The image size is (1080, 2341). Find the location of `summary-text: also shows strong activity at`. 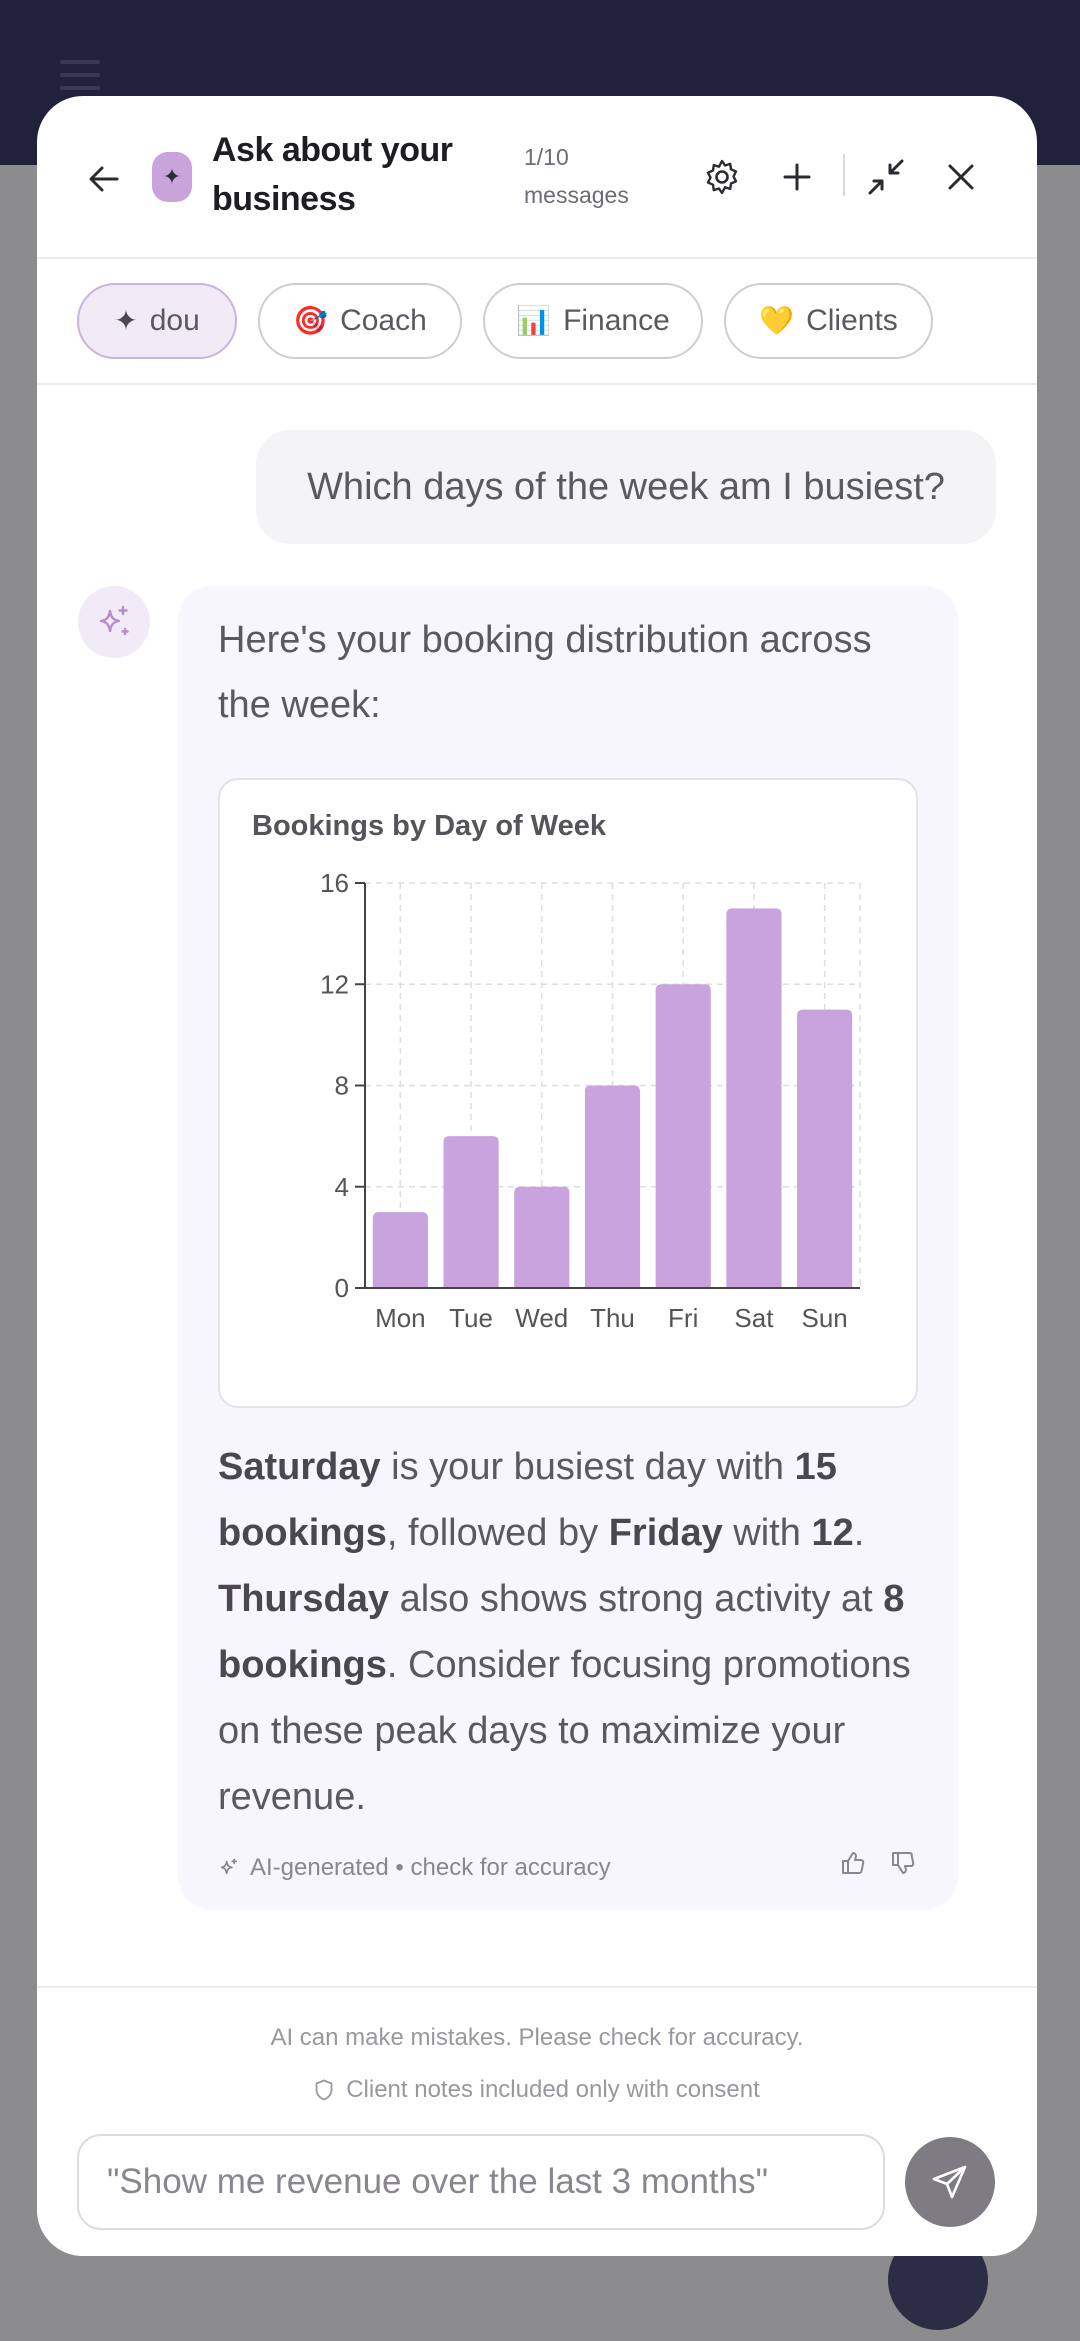

summary-text: also shows strong activity at is located at coordinates (636, 1599).